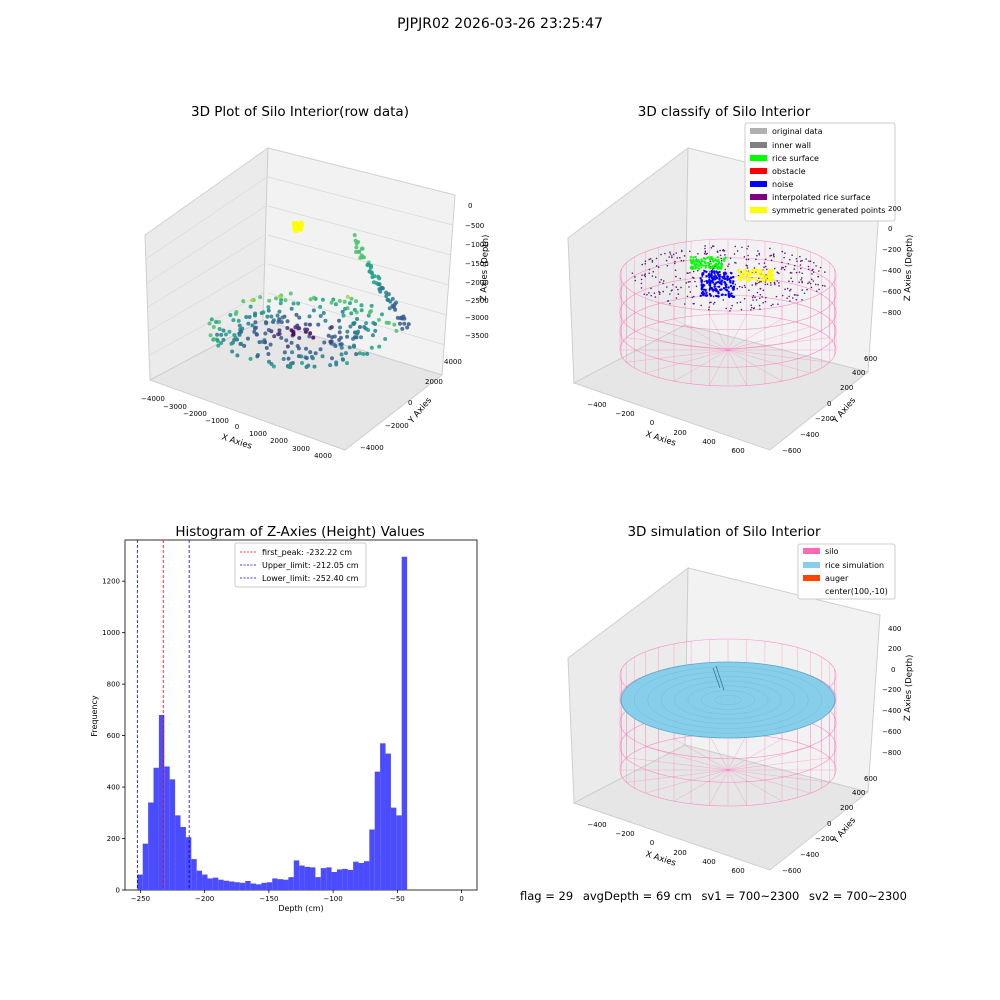  What do you see at coordinates (758, 197) in the screenshot?
I see `legend-swatch` at bounding box center [758, 197].